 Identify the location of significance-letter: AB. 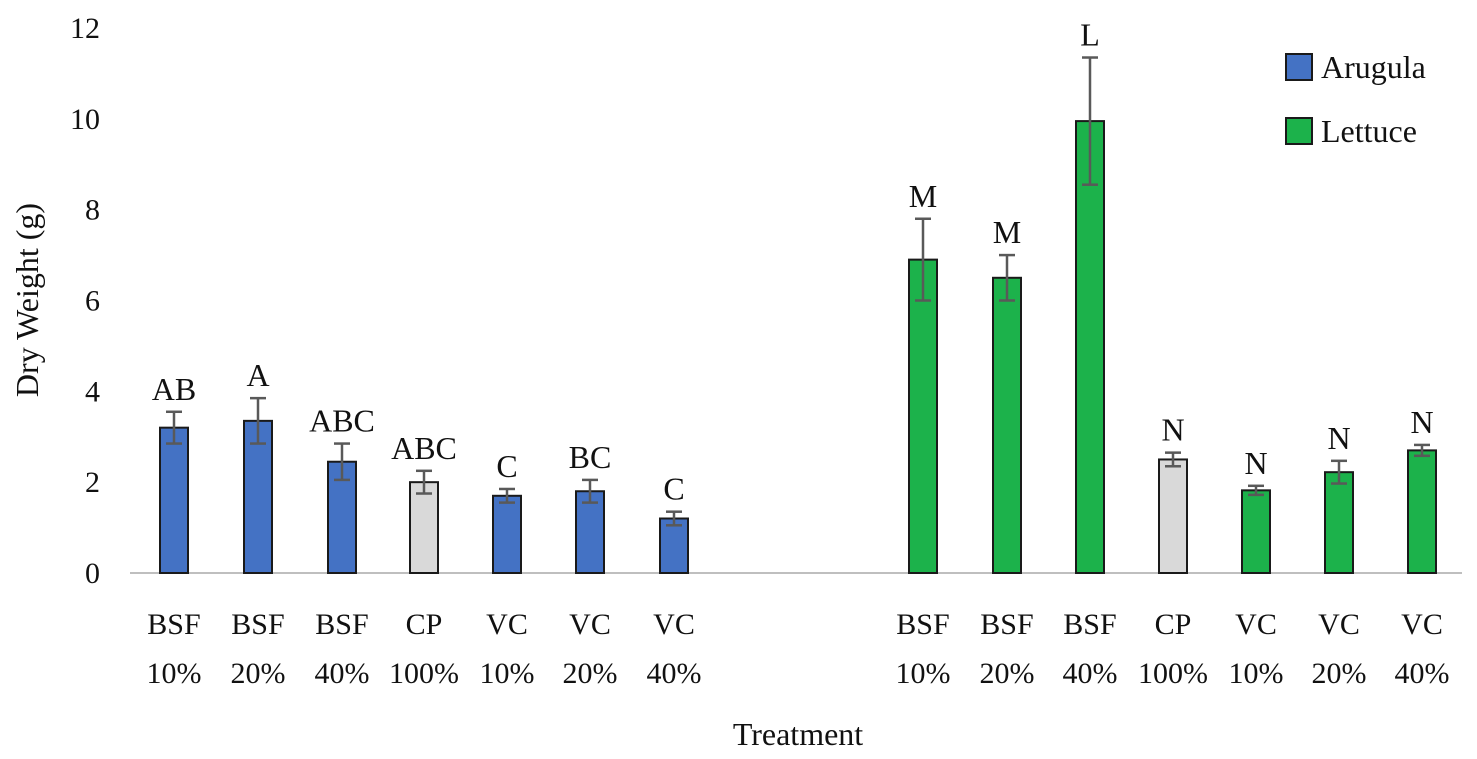
(174, 389).